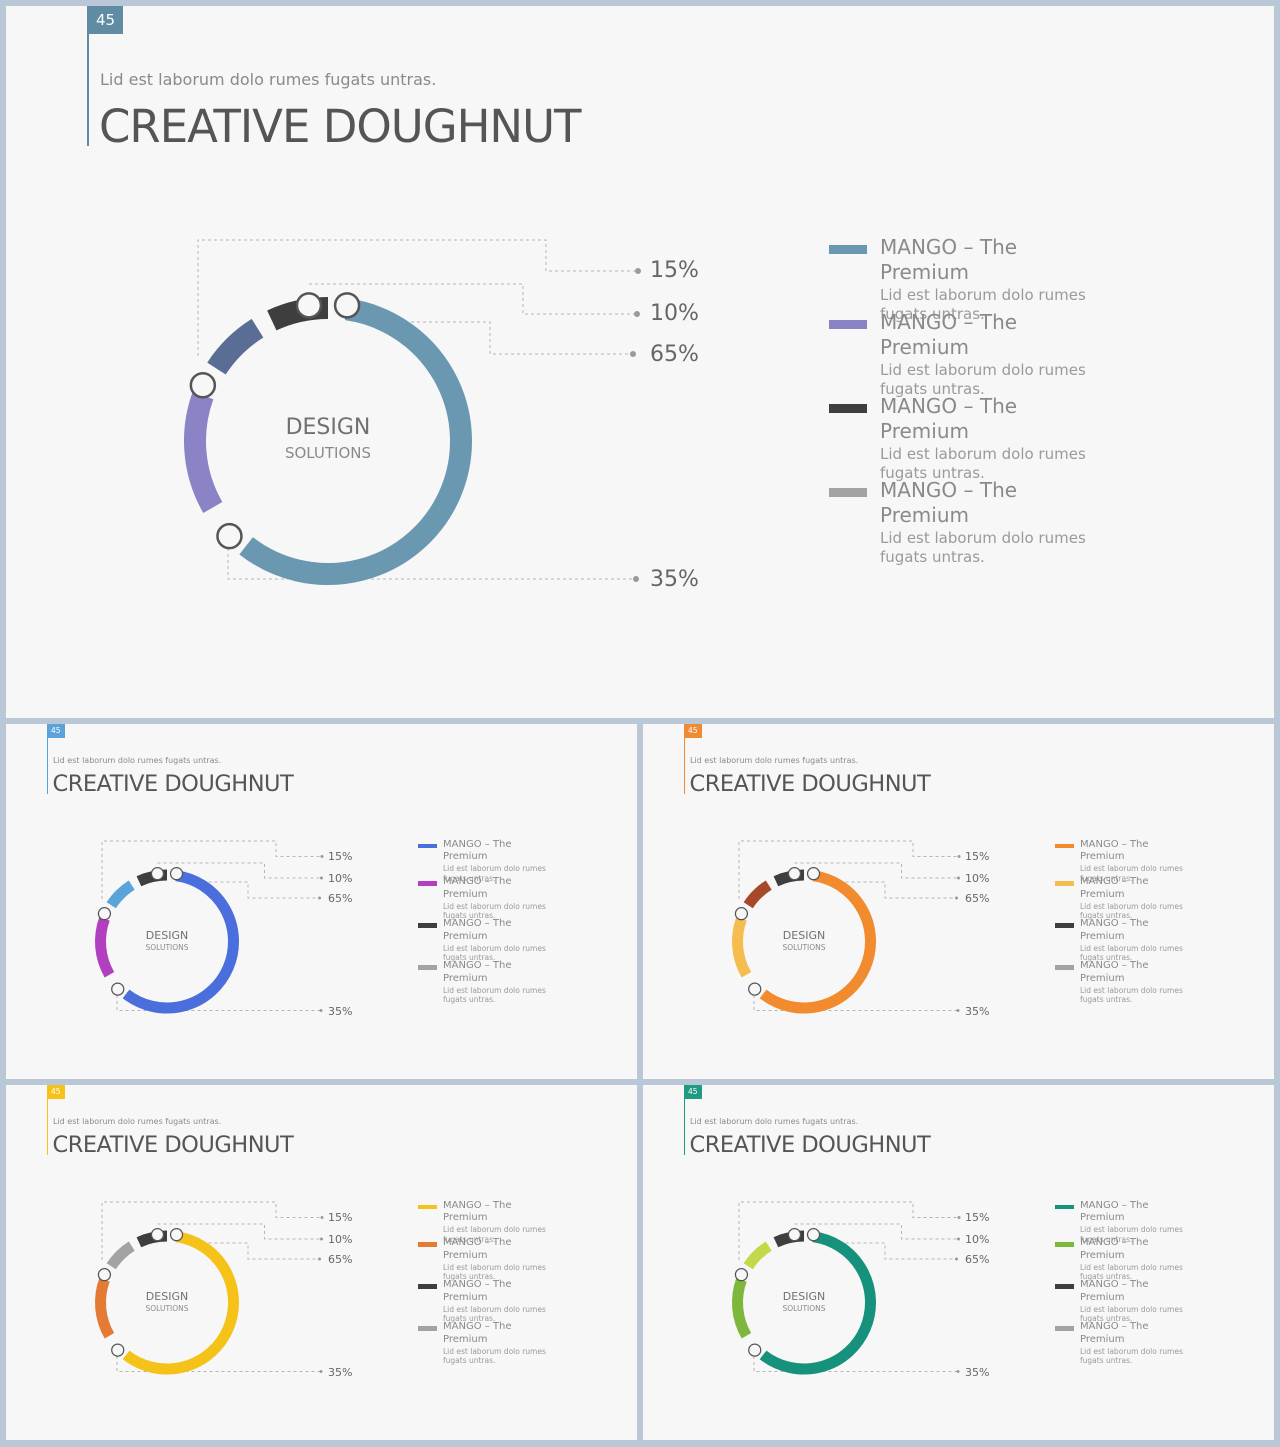 This screenshot has width=1280, height=1447. What do you see at coordinates (47, 759) in the screenshot?
I see `accent-line` at bounding box center [47, 759].